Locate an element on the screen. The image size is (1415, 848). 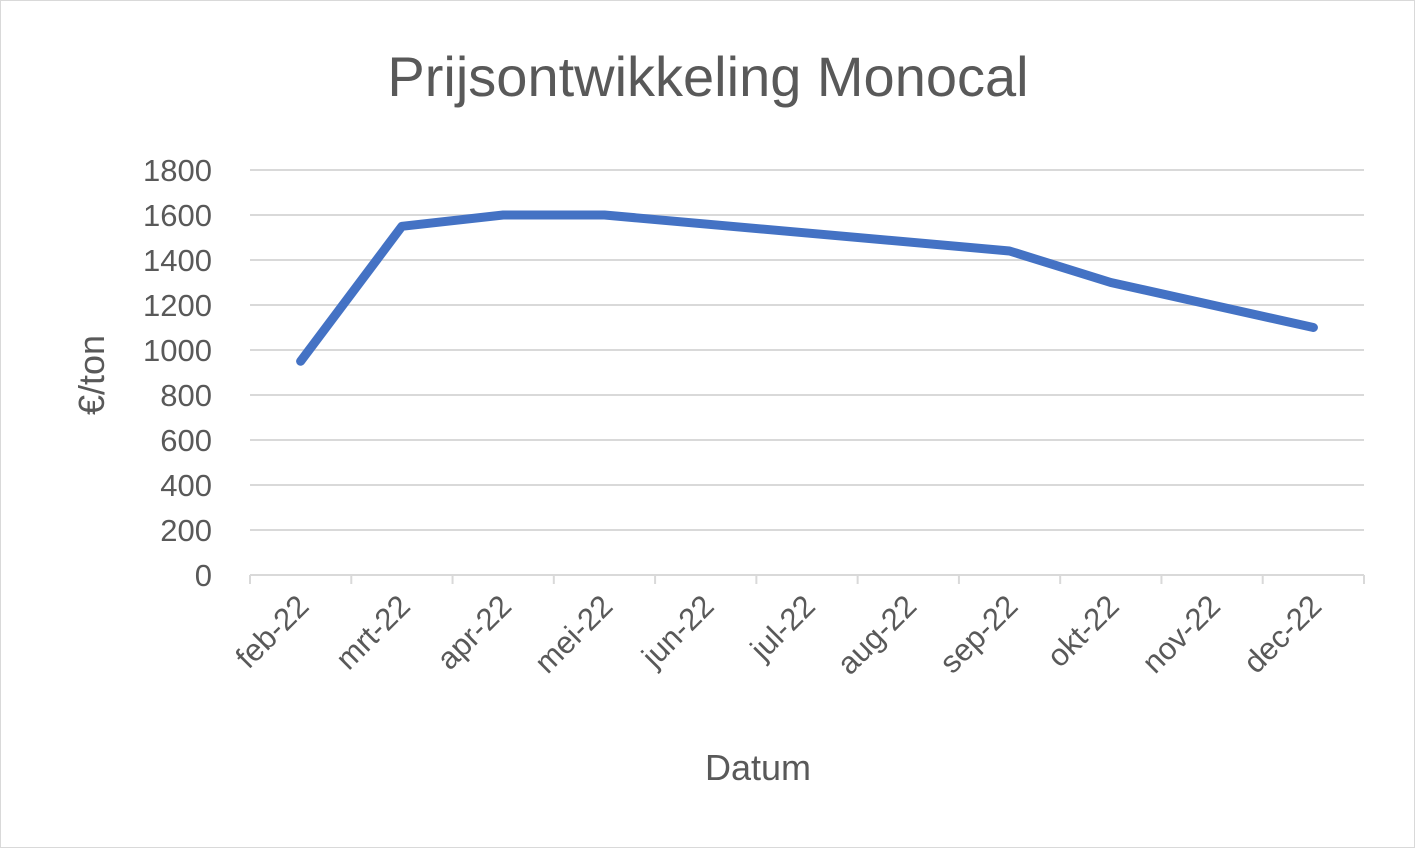
x-tick-label-feb-22: feb-22 is located at coordinates (272, 631).